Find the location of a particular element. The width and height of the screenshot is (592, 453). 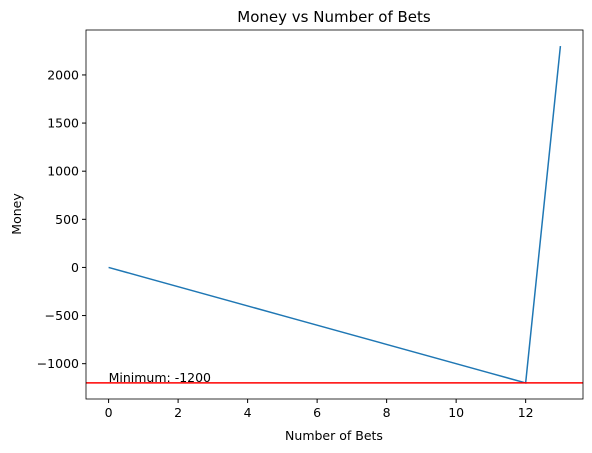

y-axis-label: Money is located at coordinates (16, 214).